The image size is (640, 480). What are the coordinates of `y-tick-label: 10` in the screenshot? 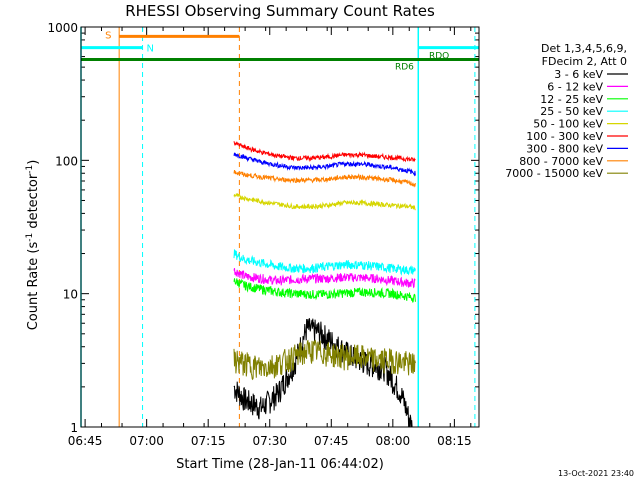 It's located at (70, 295).